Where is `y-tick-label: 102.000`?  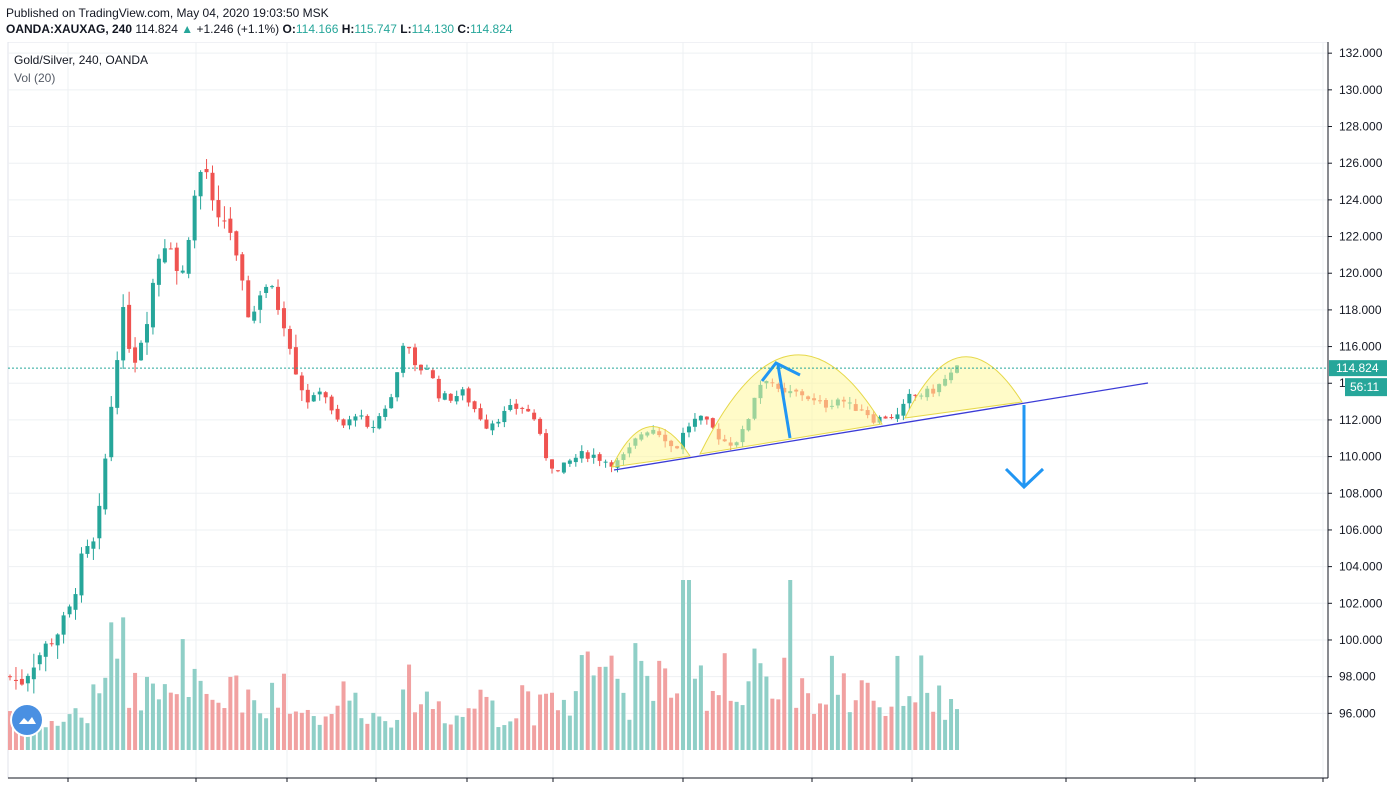
y-tick-label: 102.000 is located at coordinates (1361, 603).